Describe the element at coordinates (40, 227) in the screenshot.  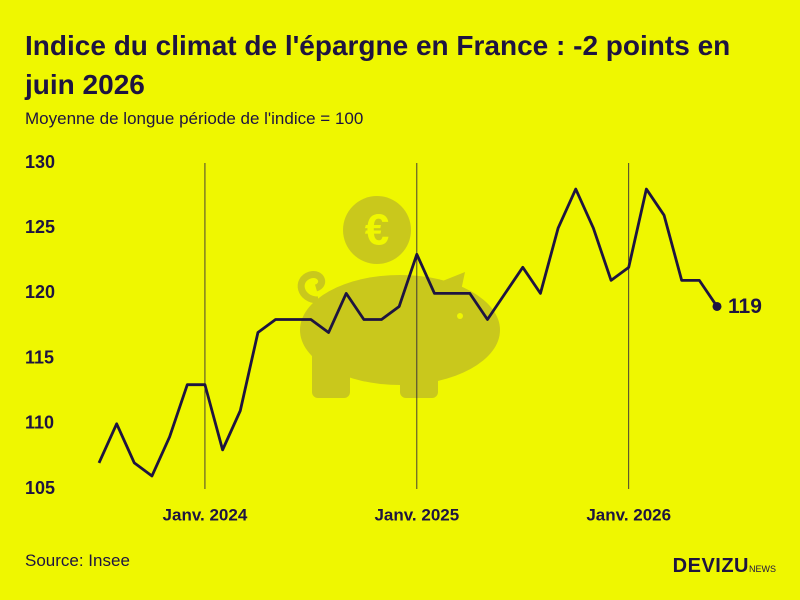
I see `y-tick-label: 125` at that location.